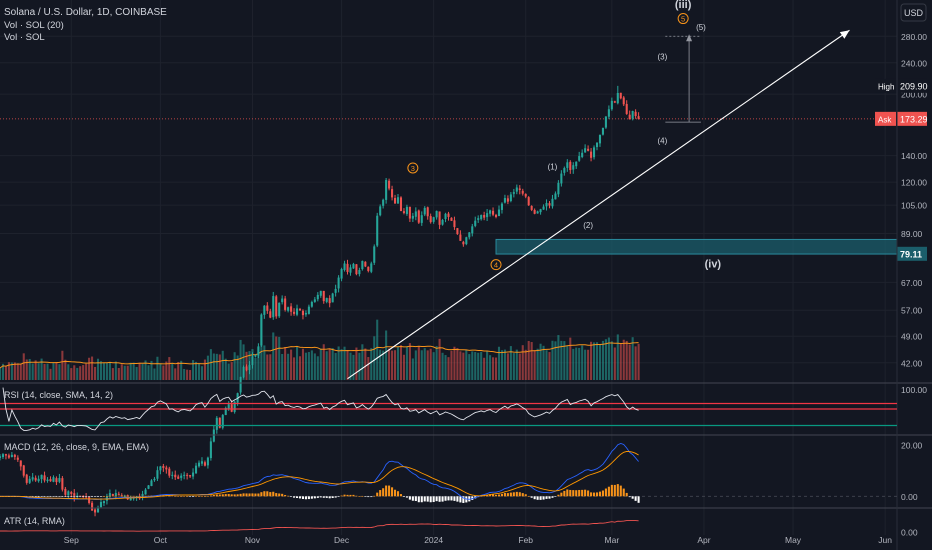 The height and width of the screenshot is (550, 932). Describe the element at coordinates (34, 25) in the screenshot. I see `volume-ma-legend: Vol · SOL (20)` at that location.